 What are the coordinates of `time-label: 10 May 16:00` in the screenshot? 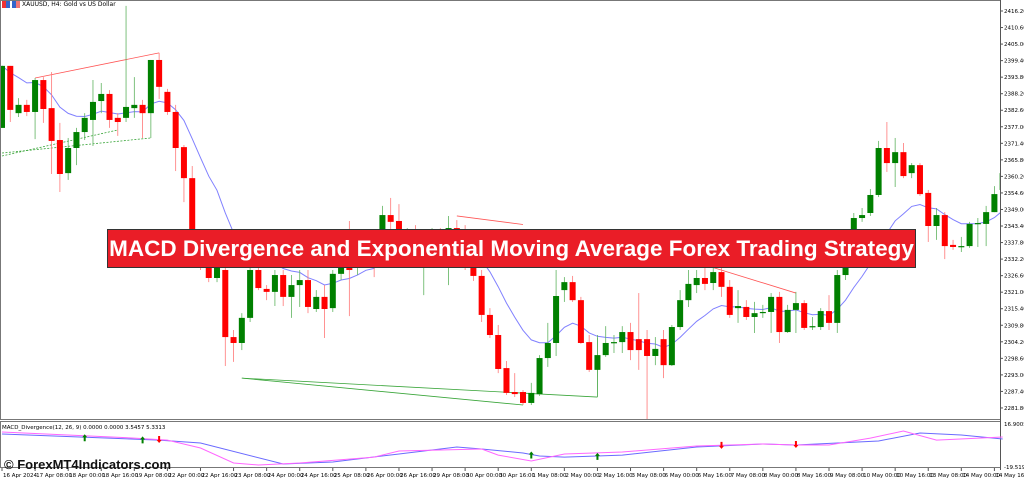 It's located at (915, 476).